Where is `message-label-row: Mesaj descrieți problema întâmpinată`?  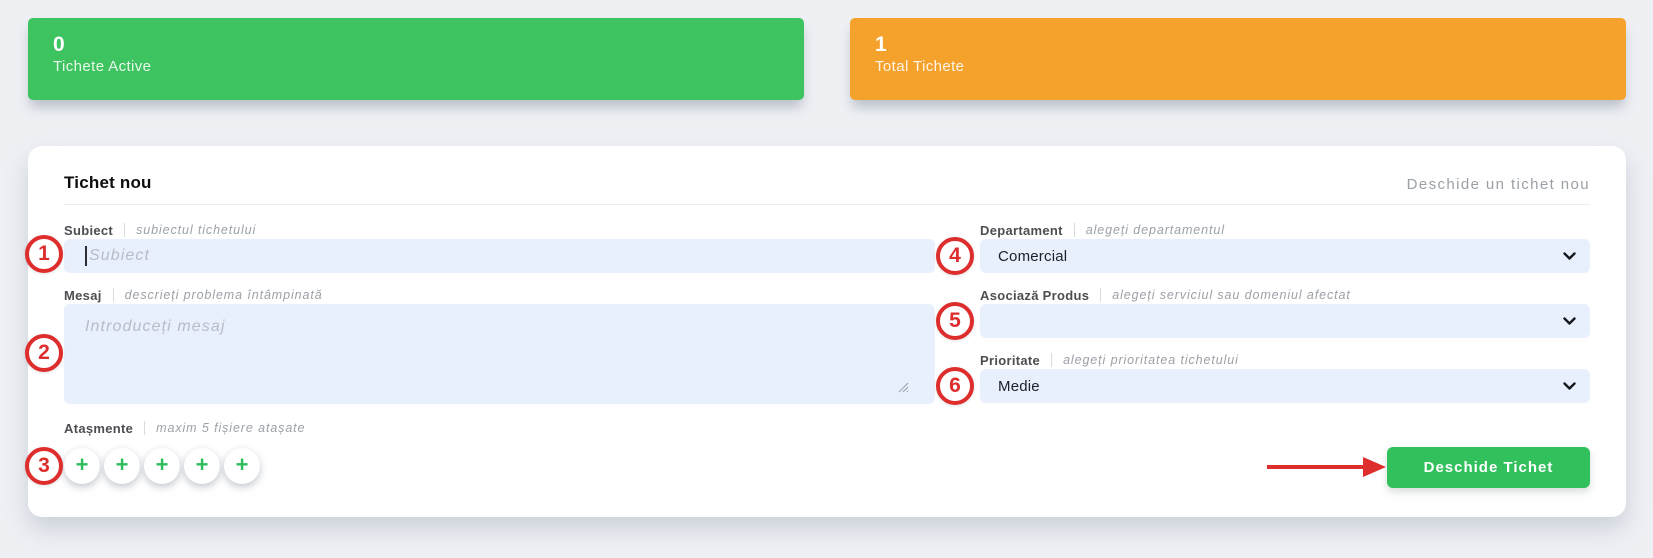 message-label-row: Mesaj descrieți problema întâmpinată is located at coordinates (193, 295).